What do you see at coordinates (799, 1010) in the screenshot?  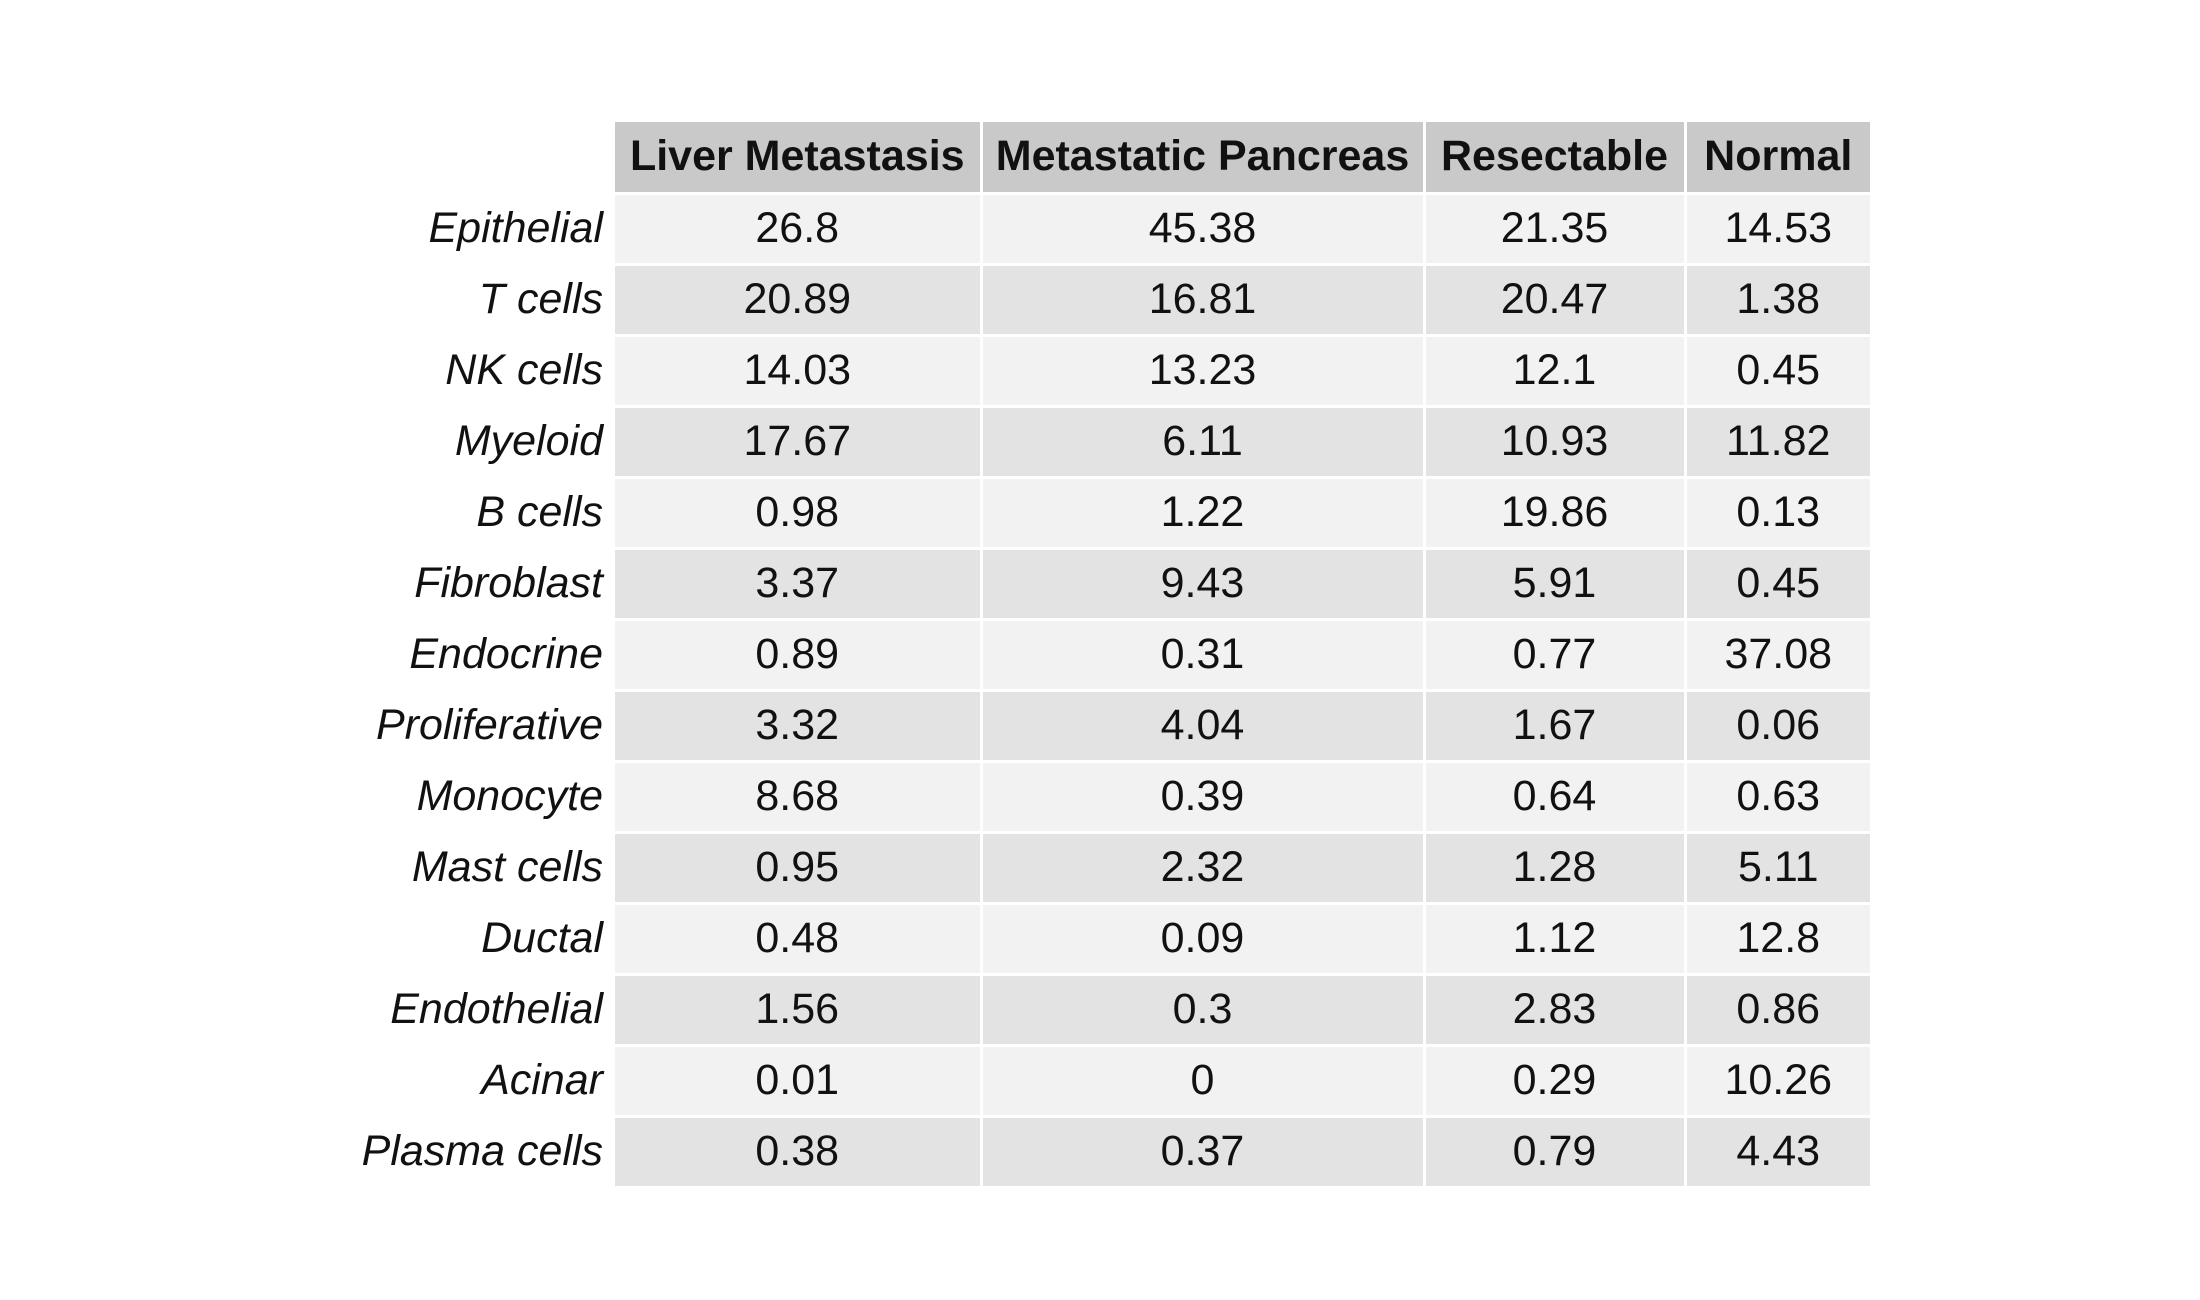 I see `table-cell: 1.56` at bounding box center [799, 1010].